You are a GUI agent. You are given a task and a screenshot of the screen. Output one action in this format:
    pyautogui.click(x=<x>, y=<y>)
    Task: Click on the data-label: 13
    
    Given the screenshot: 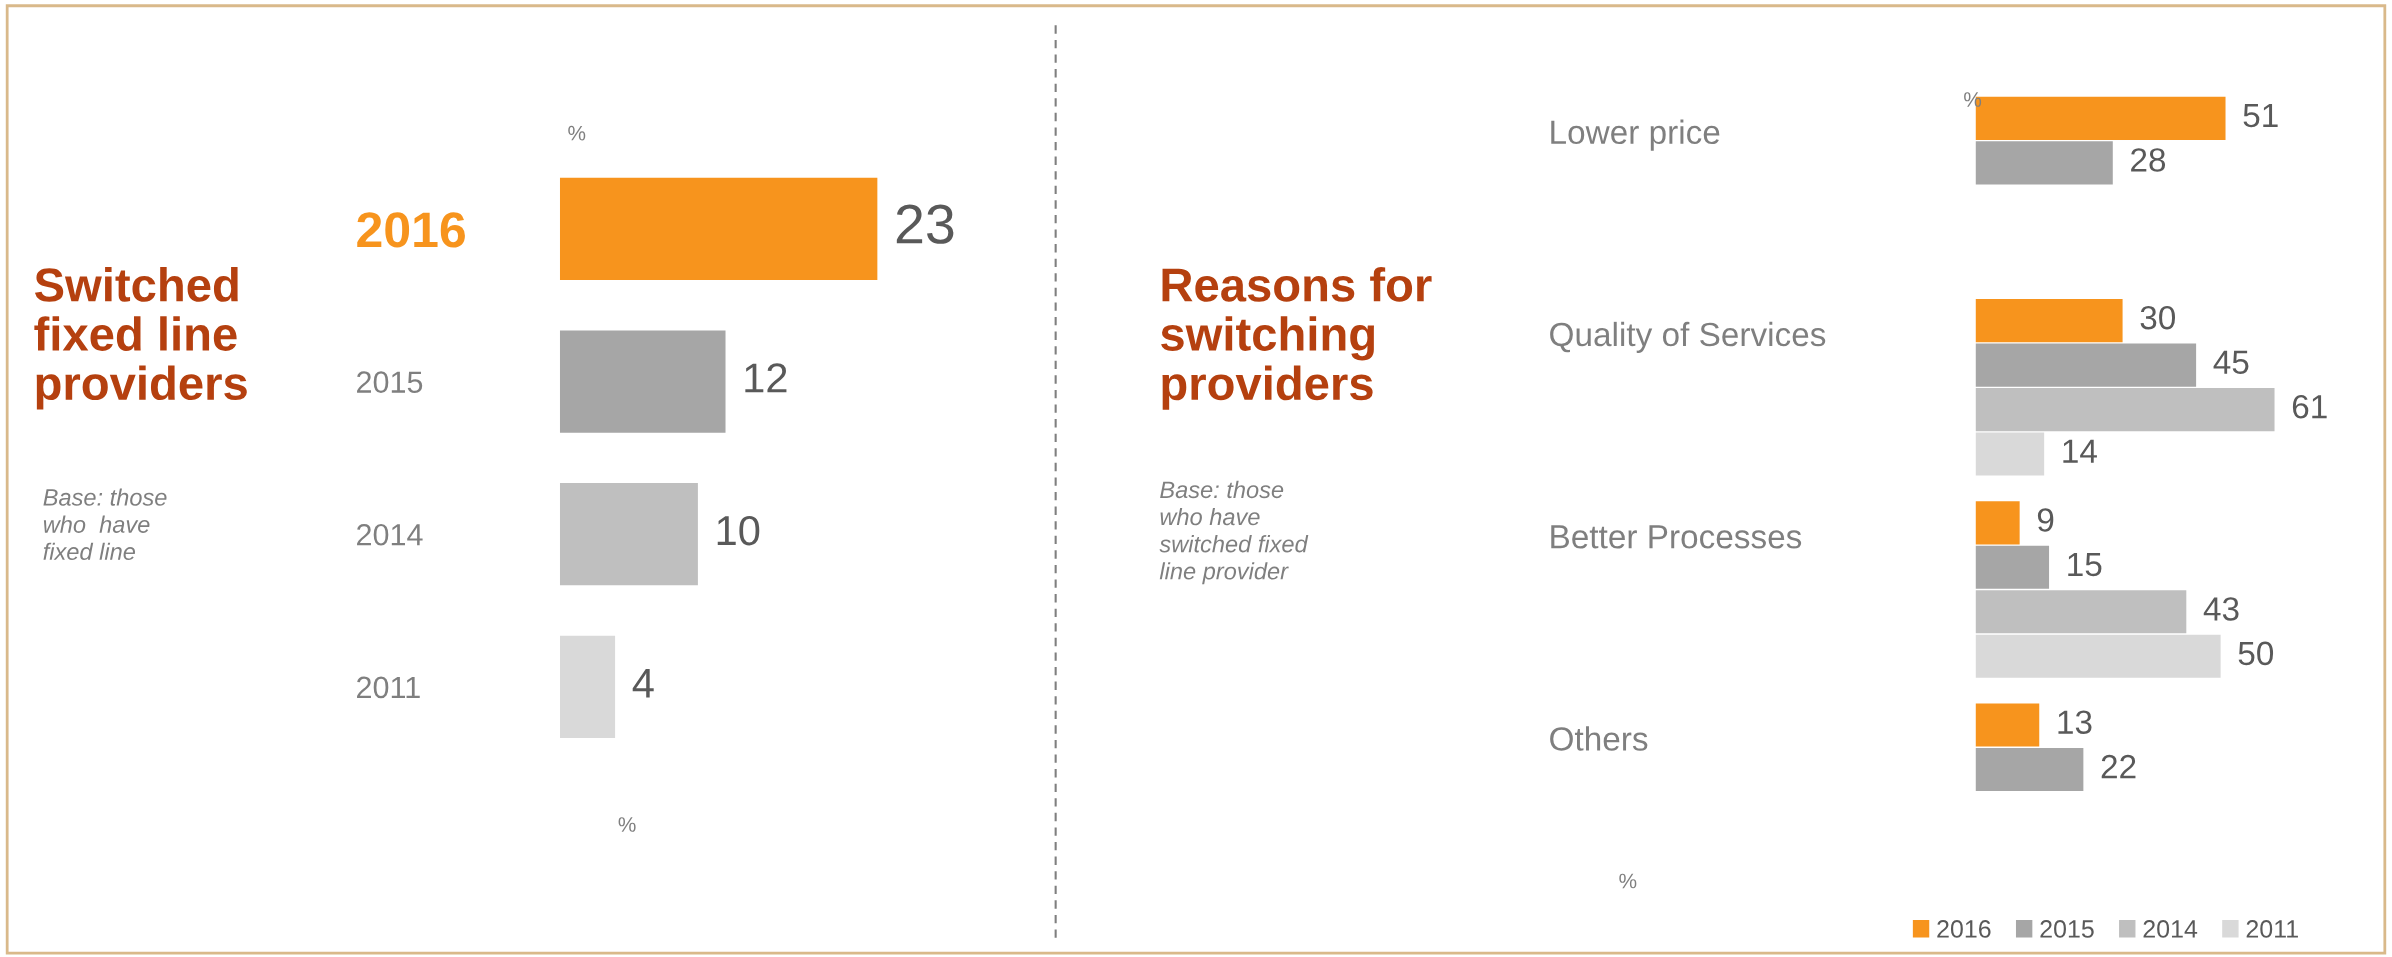 What is the action you would take?
    pyautogui.click(x=2075, y=722)
    